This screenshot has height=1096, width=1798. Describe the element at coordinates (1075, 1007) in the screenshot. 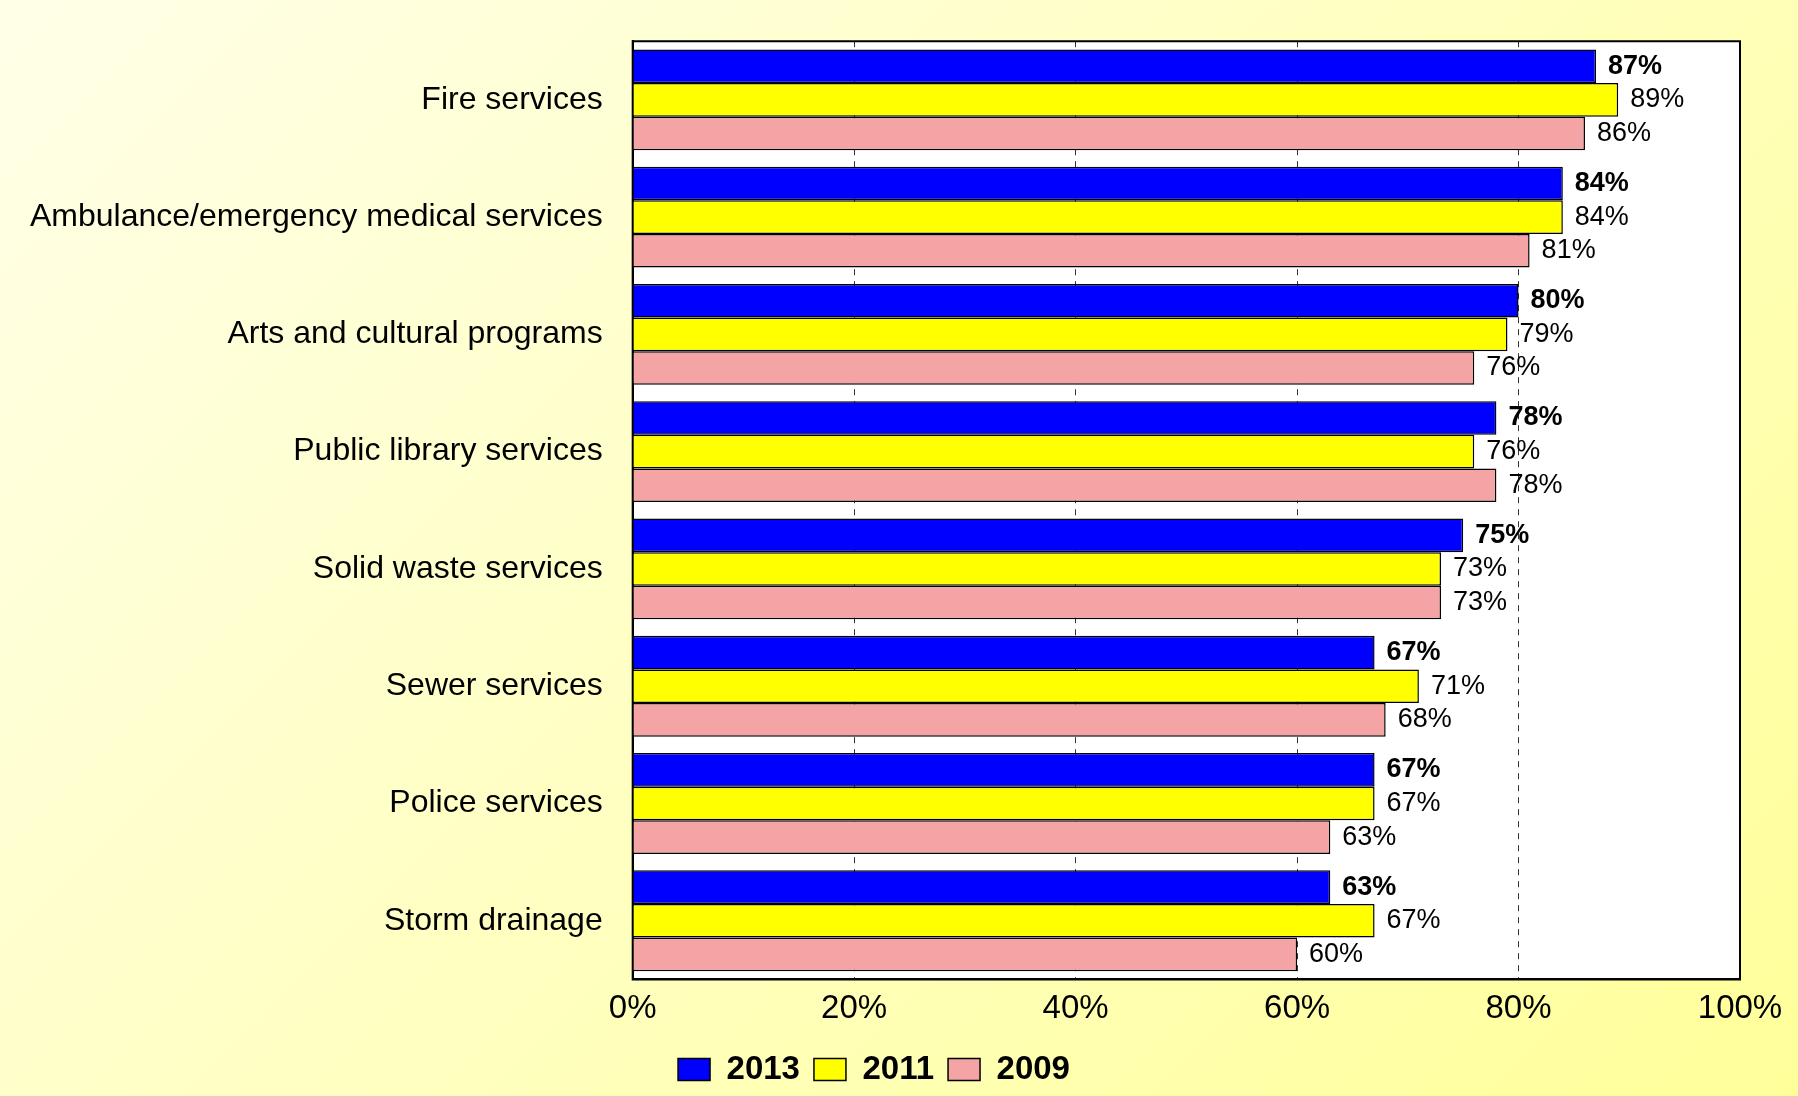

I see `x-tick-label: 40%` at that location.